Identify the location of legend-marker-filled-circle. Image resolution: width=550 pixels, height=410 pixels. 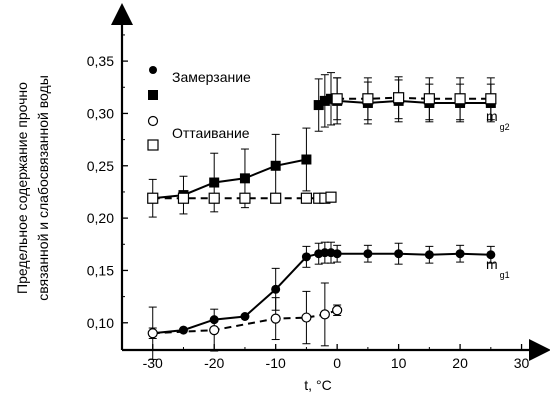
(153, 70).